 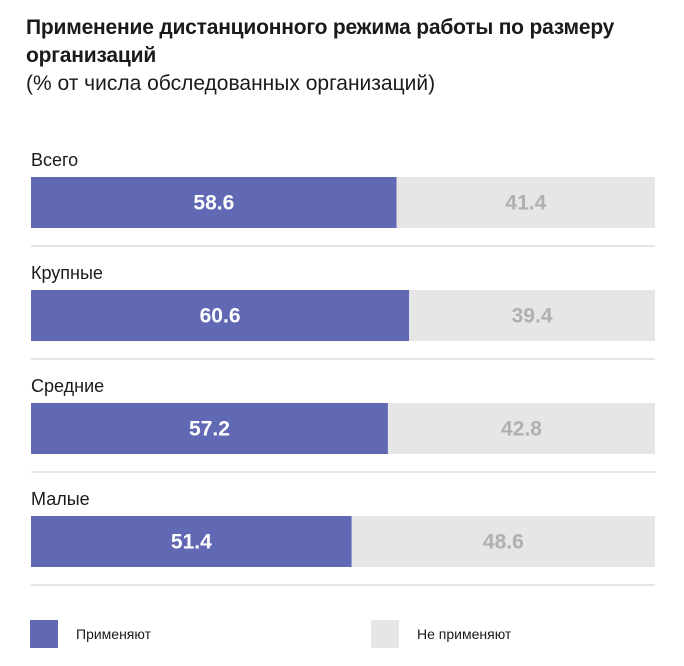 I want to click on value-label-applied-medium: 57.2, so click(x=209, y=429).